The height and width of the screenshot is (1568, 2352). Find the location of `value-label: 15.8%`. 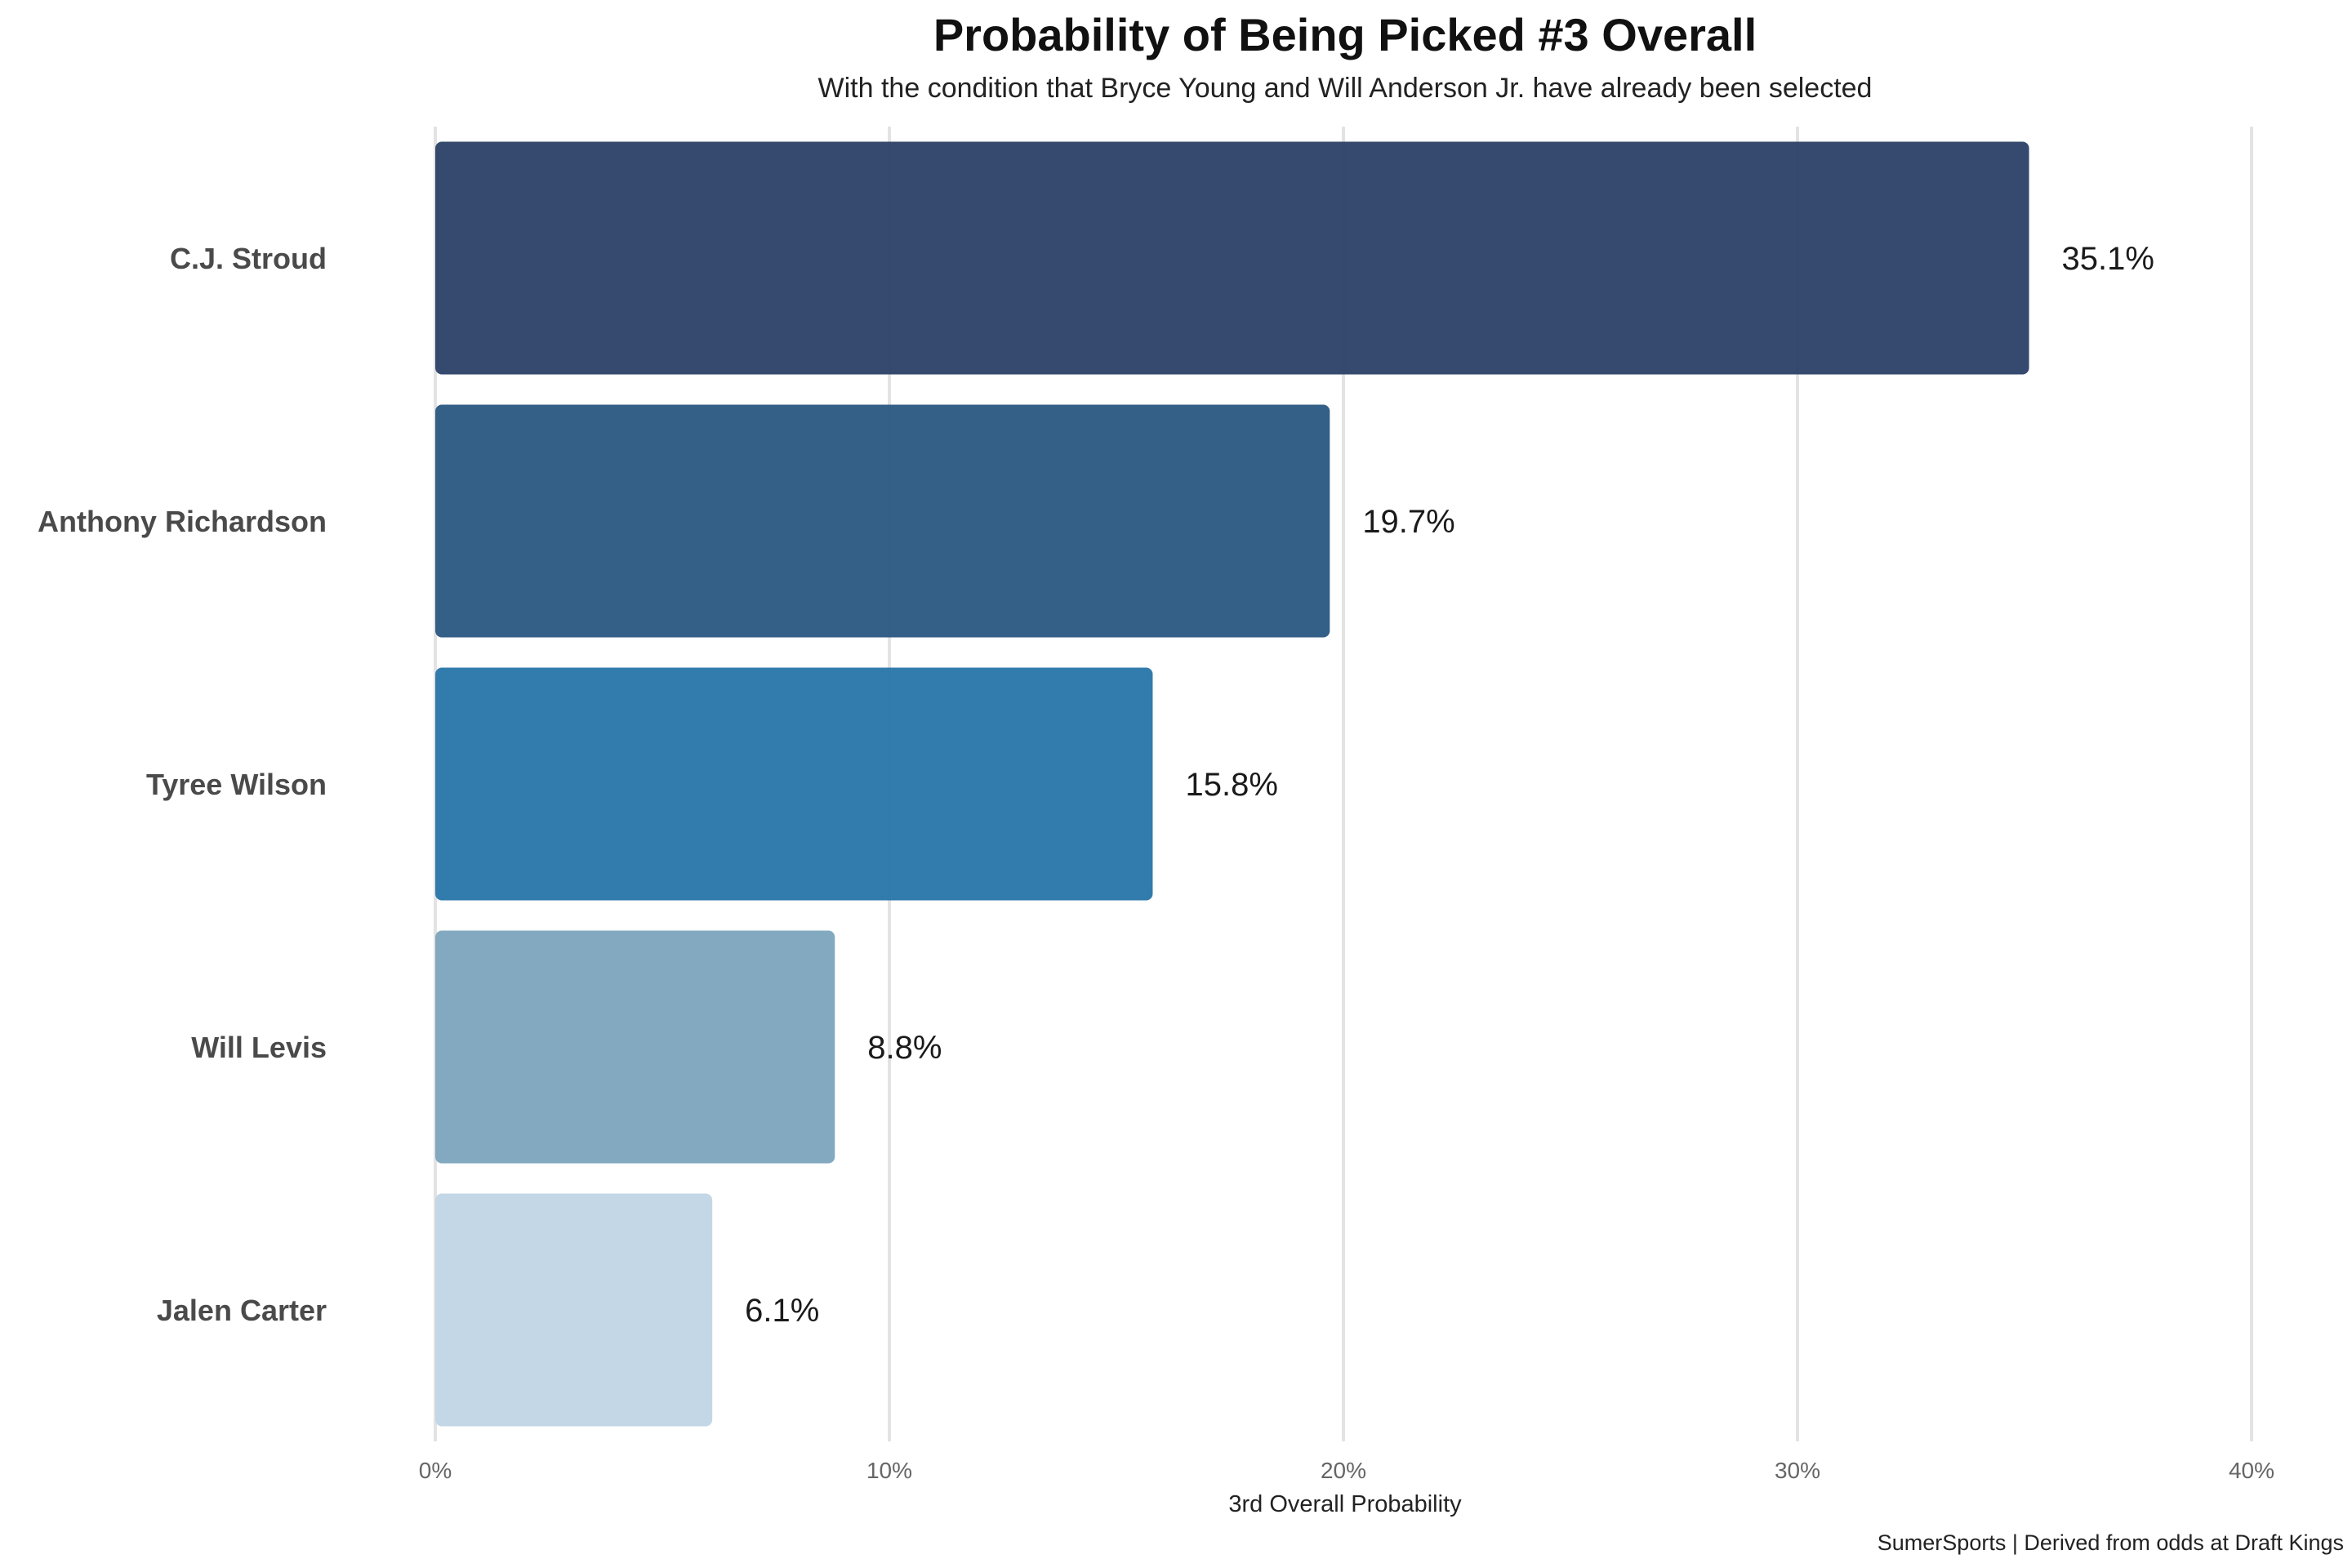

value-label: 15.8% is located at coordinates (1231, 785).